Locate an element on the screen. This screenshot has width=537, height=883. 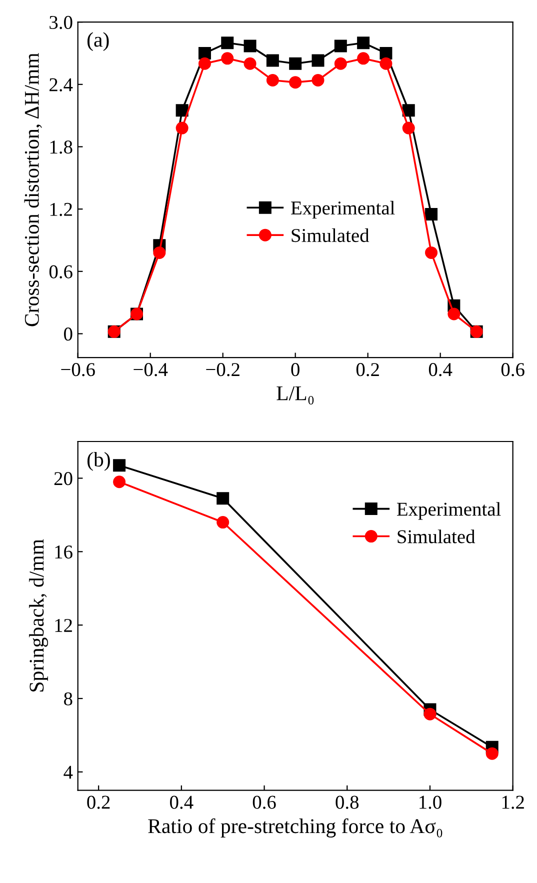
x-tick-label: 1.0 is located at coordinates (431, 802).